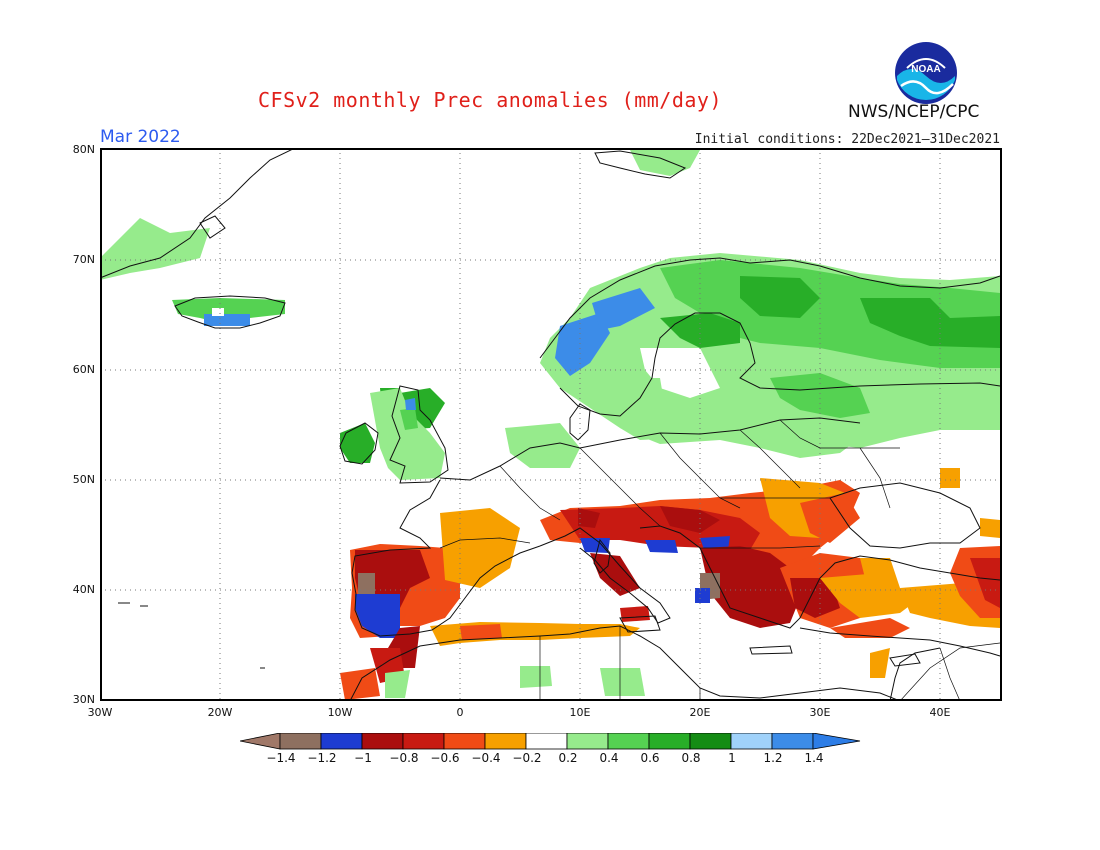 The height and width of the screenshot is (850, 1100). Describe the element at coordinates (220, 712) in the screenshot. I see `lon-label-20w: 20W` at that location.